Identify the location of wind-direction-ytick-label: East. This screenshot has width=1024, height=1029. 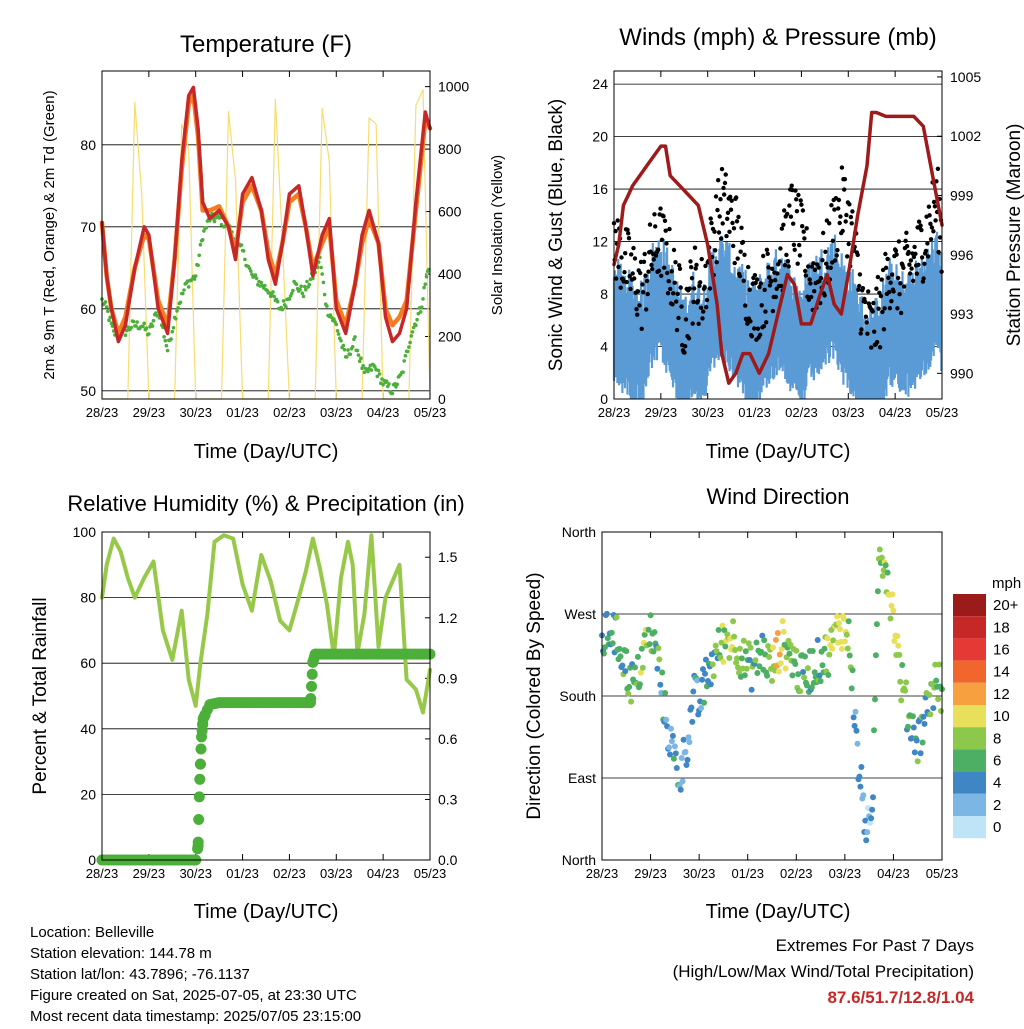
(582, 778).